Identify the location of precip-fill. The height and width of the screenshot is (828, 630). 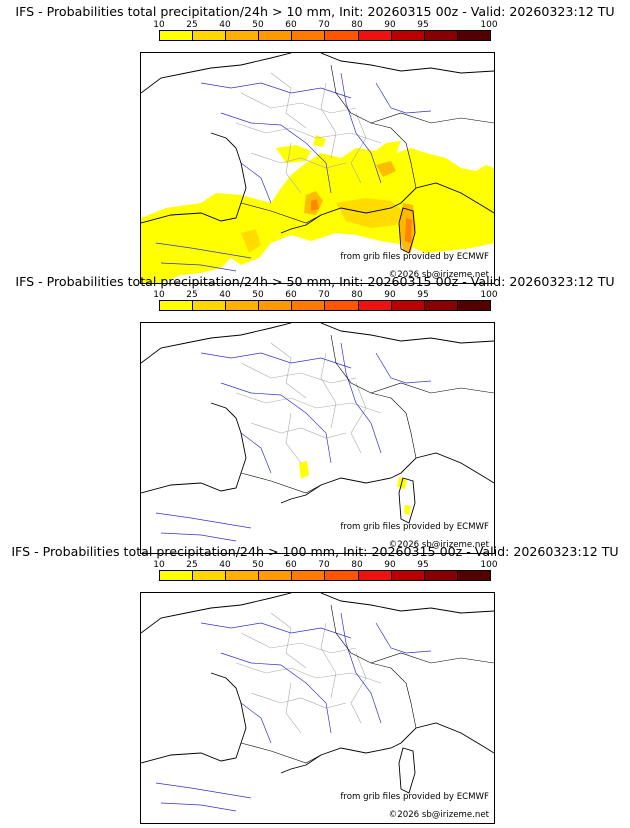
(317, 209).